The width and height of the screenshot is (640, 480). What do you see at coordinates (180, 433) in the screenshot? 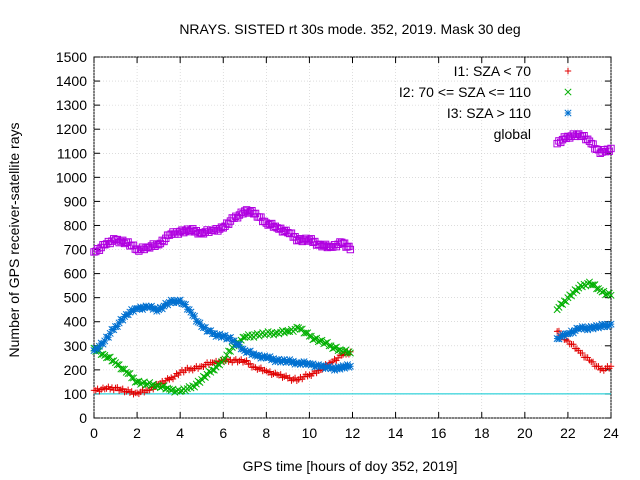
I see `x-tick-label: 4` at bounding box center [180, 433].